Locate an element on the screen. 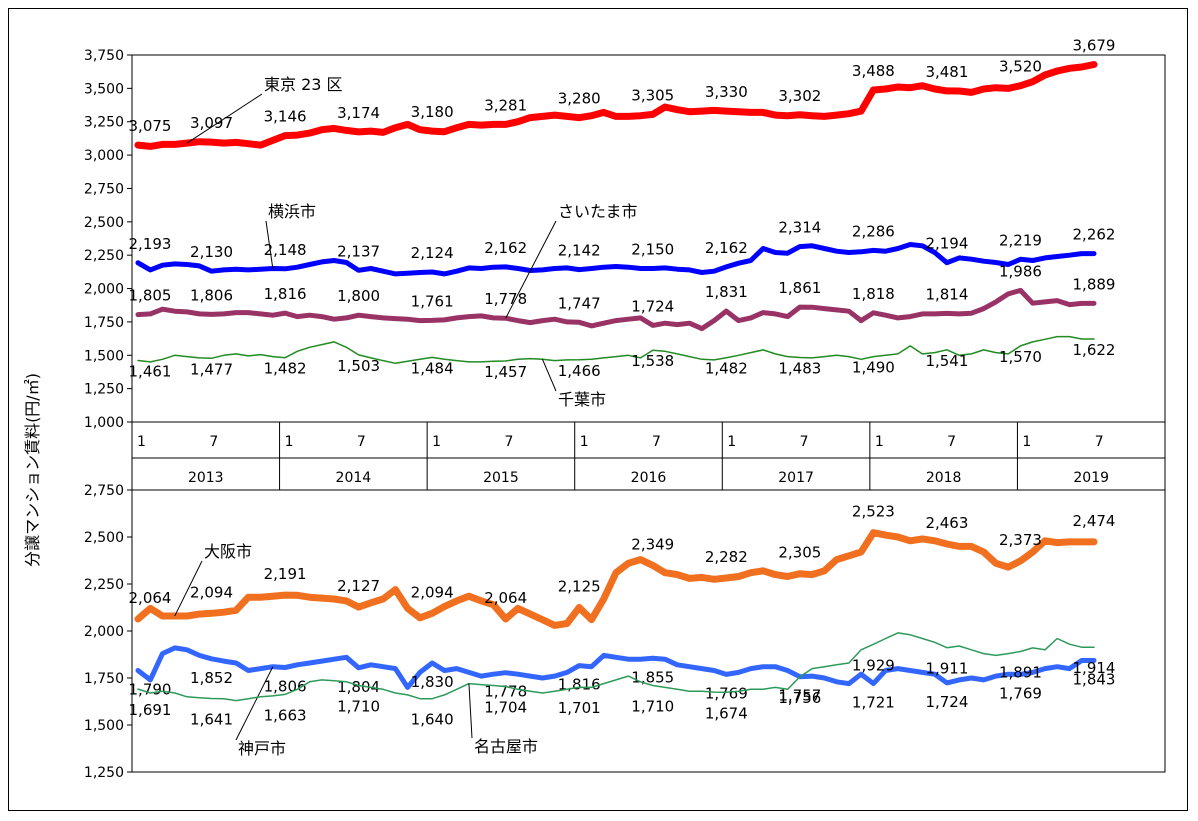 The image size is (1198, 821). data-label: 3,679 is located at coordinates (1094, 45).